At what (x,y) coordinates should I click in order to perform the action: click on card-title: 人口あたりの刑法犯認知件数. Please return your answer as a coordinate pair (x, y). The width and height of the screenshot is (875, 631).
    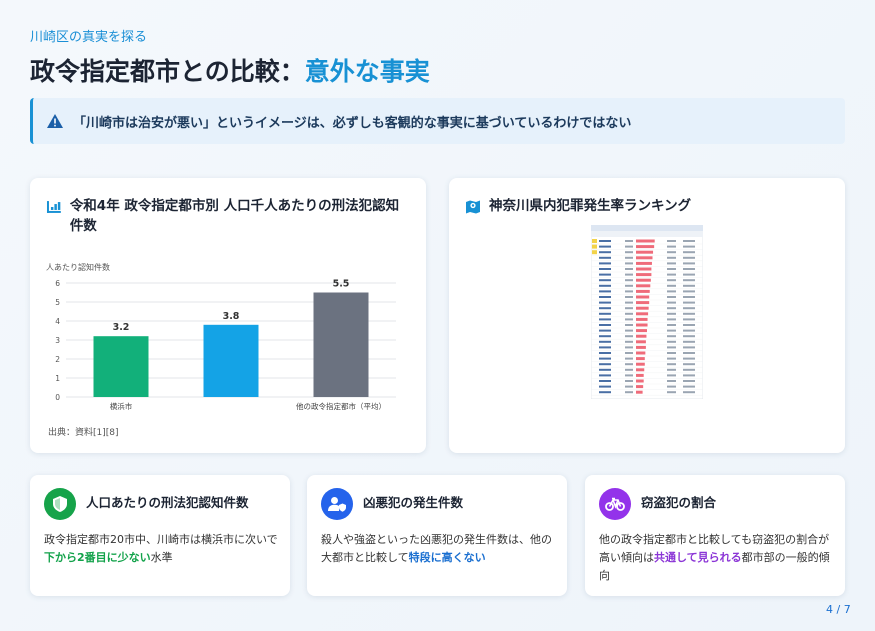
    Looking at the image, I should click on (167, 502).